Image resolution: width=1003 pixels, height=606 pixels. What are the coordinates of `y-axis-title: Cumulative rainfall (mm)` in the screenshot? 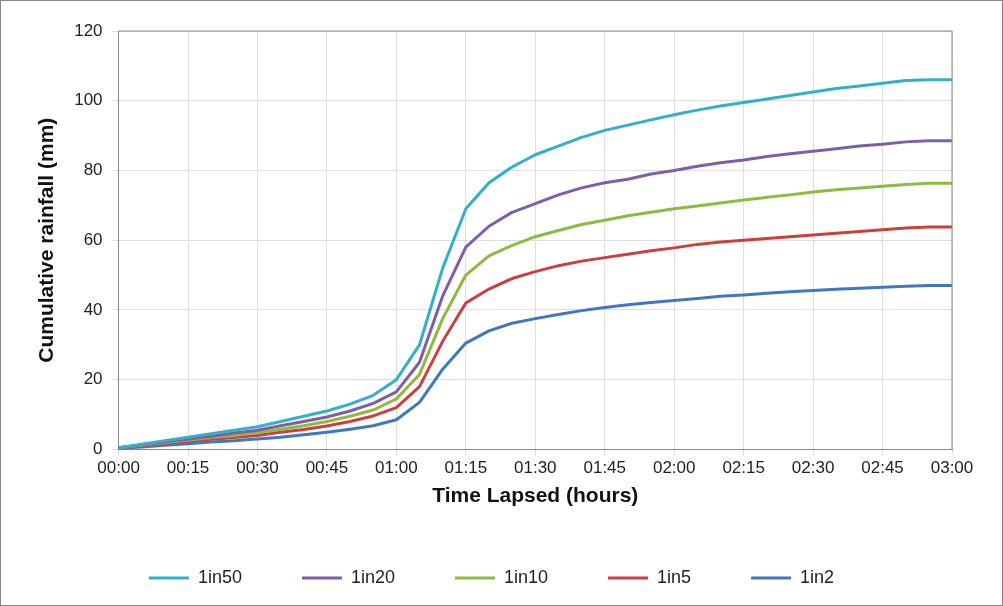 It's located at (46, 240).